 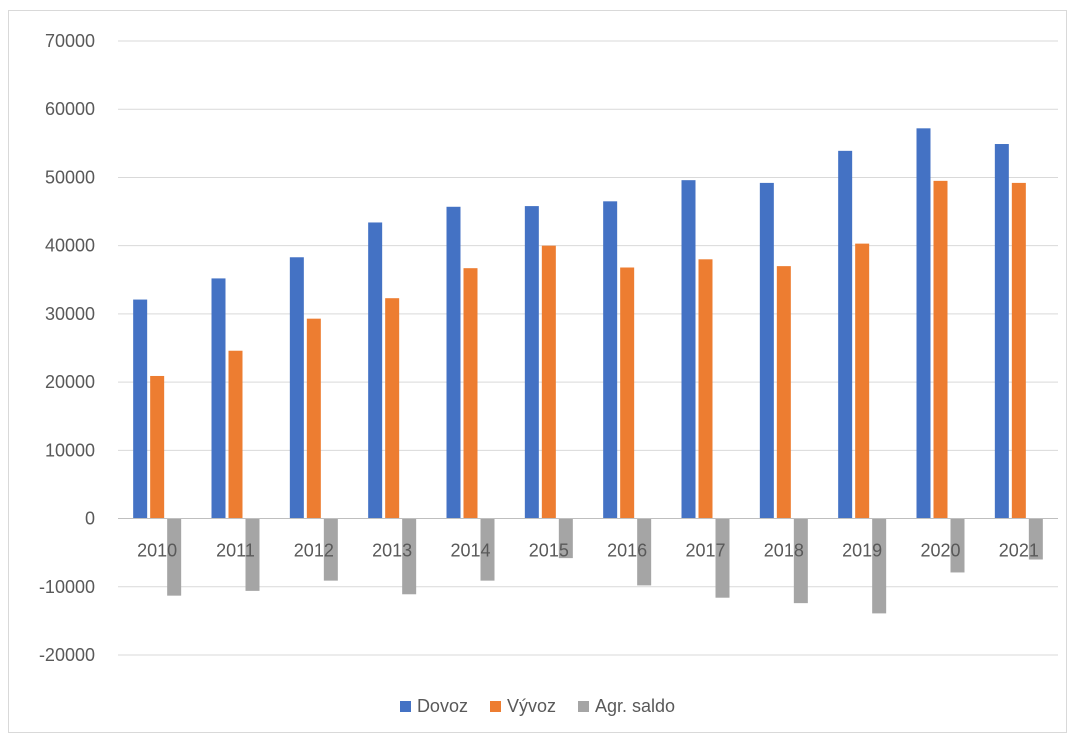 What do you see at coordinates (70, 314) in the screenshot?
I see `y-tick-label: 30000` at bounding box center [70, 314].